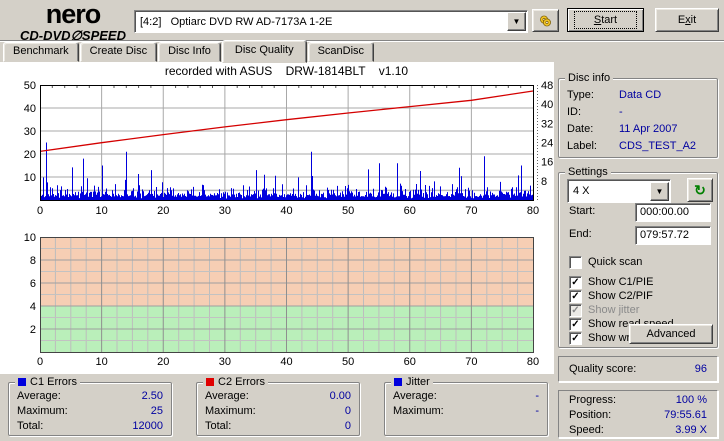 The image size is (724, 441). Describe the element at coordinates (648, 129) in the screenshot. I see `disc-info-row-value: 11 Apr 2007` at that location.